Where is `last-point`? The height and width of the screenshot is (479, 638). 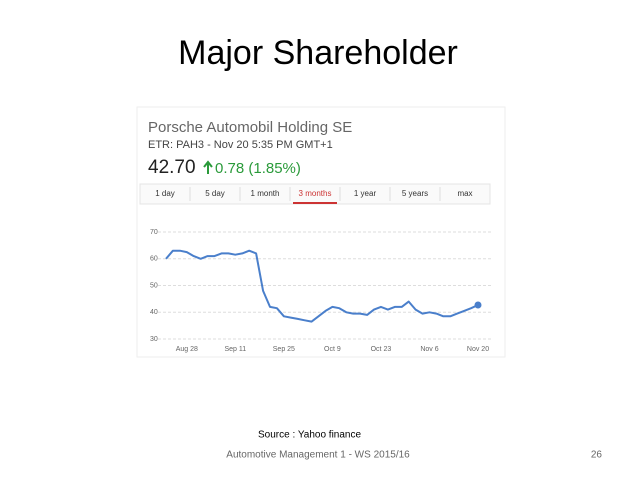 last-point is located at coordinates (478, 305).